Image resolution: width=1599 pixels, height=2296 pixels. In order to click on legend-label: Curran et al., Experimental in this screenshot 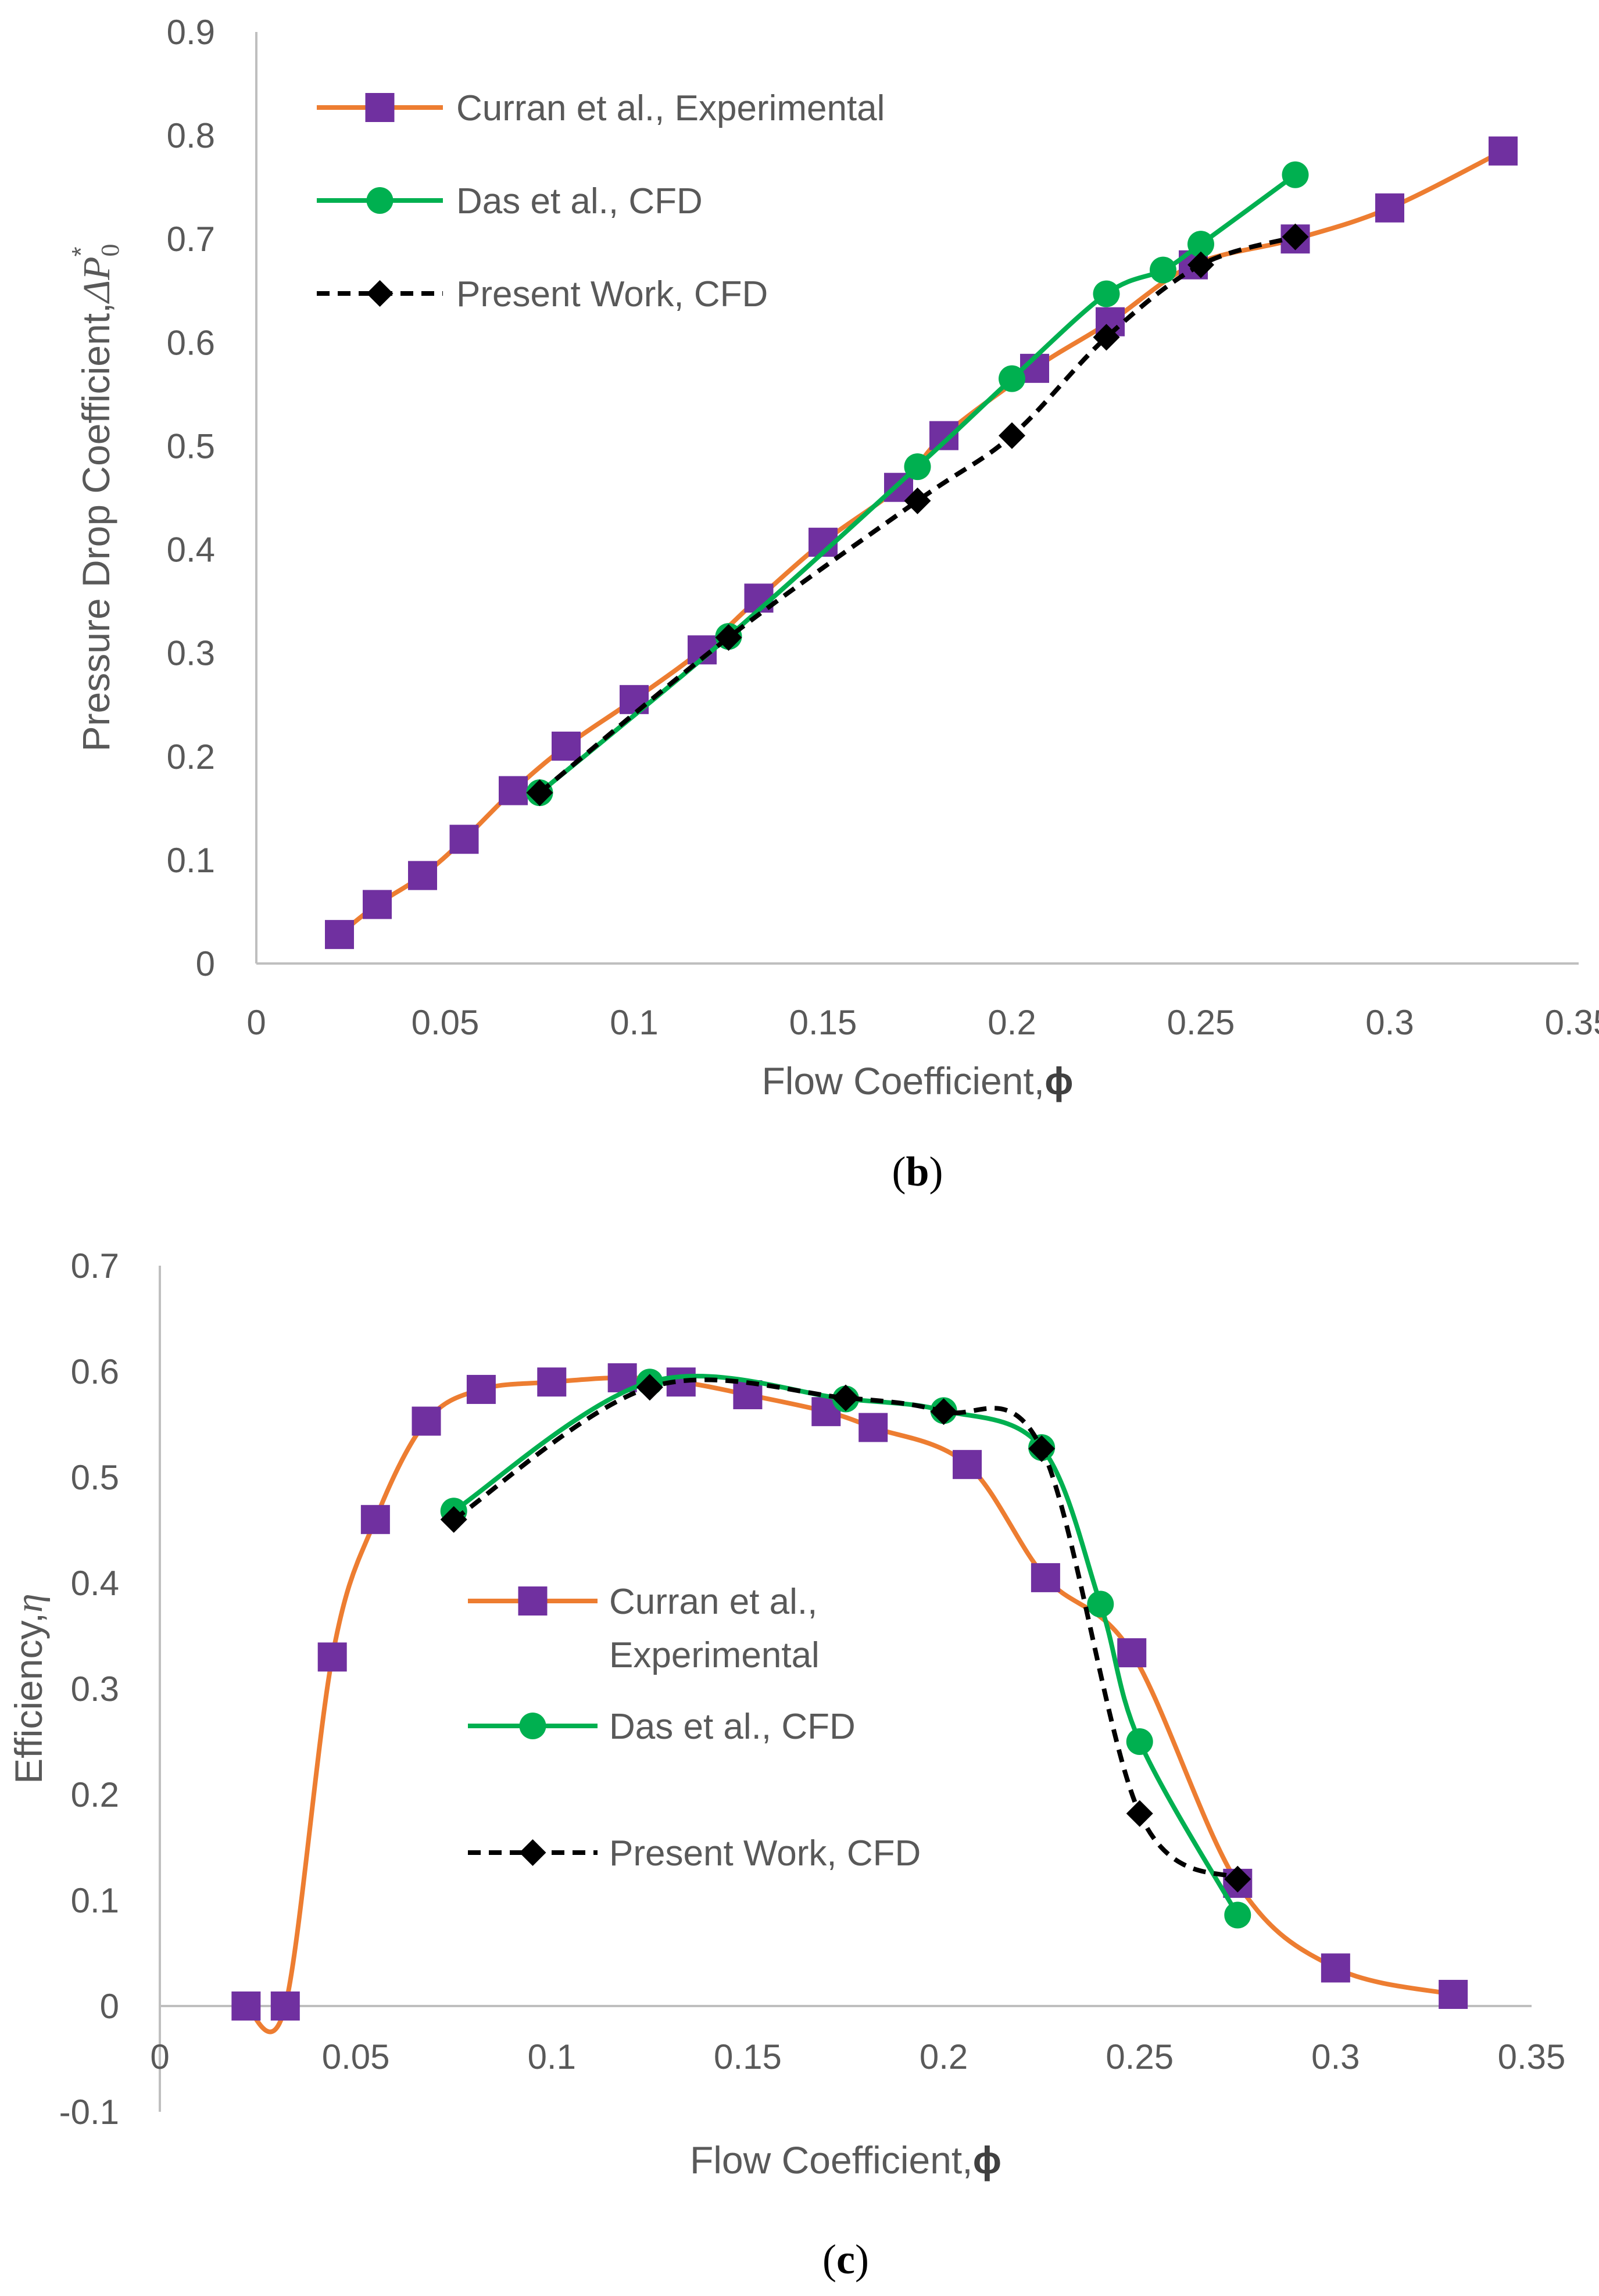, I will do `click(670, 108)`.